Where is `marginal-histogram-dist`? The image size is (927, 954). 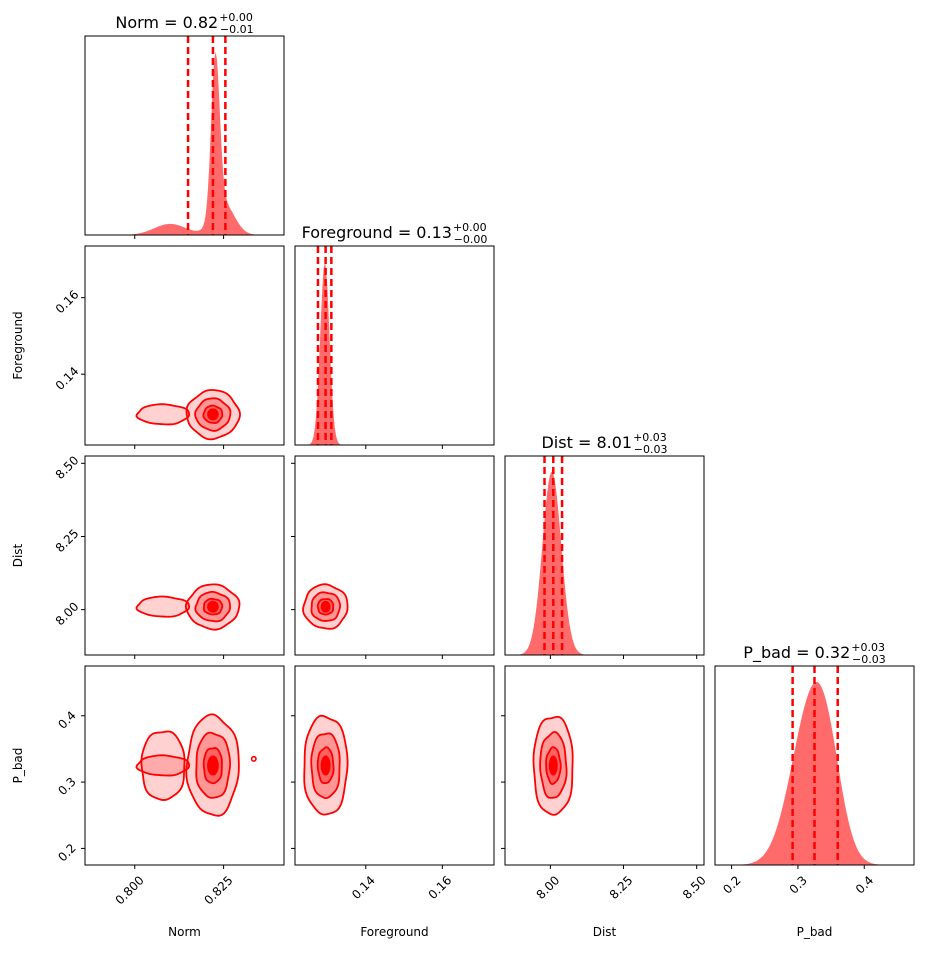
marginal-histogram-dist is located at coordinates (604, 563).